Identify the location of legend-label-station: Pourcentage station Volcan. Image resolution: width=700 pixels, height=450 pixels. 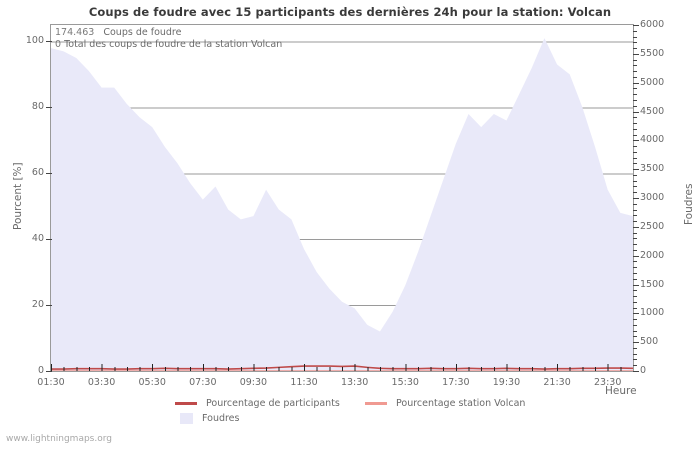
(461, 403).